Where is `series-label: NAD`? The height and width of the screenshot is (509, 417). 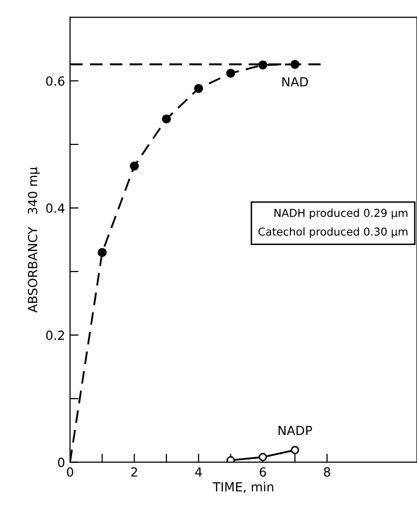 series-label: NAD is located at coordinates (295, 81).